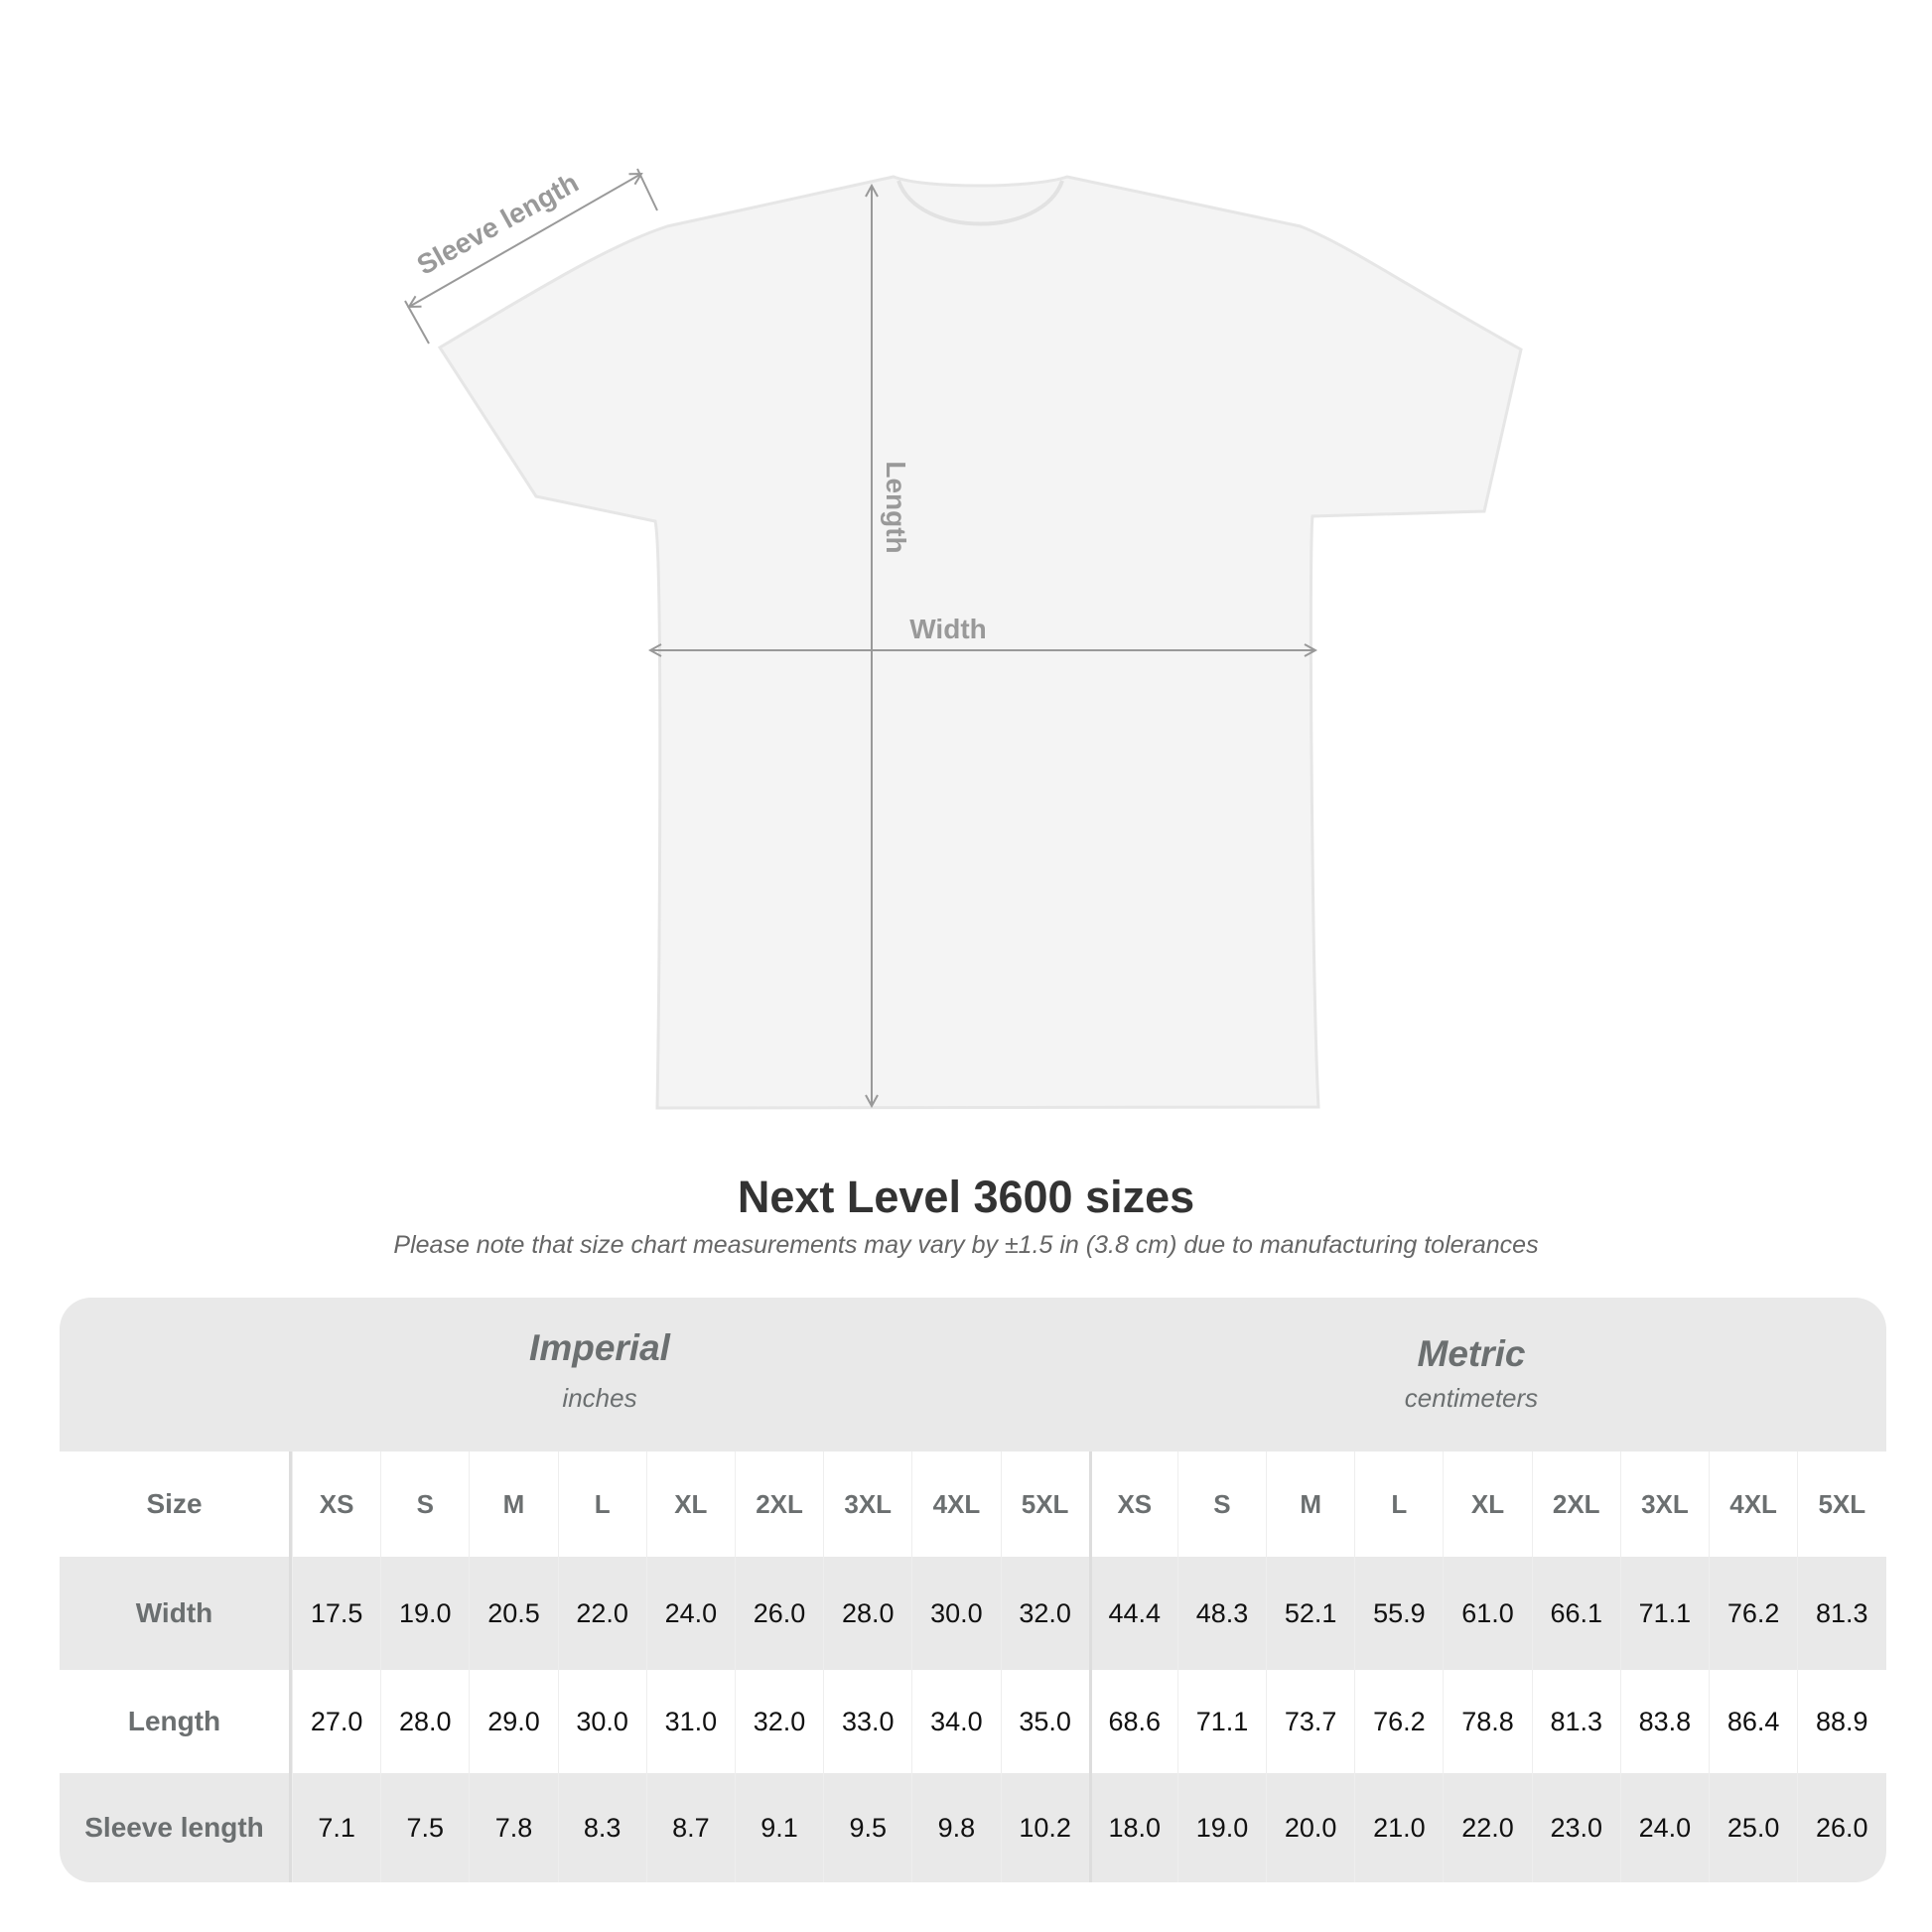  Describe the element at coordinates (1576, 1828) in the screenshot. I see `table-cell: 23.0` at that location.